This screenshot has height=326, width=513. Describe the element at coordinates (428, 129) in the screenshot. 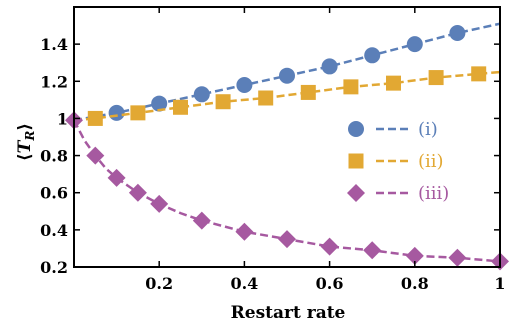

I see `legend-label: (i)` at that location.